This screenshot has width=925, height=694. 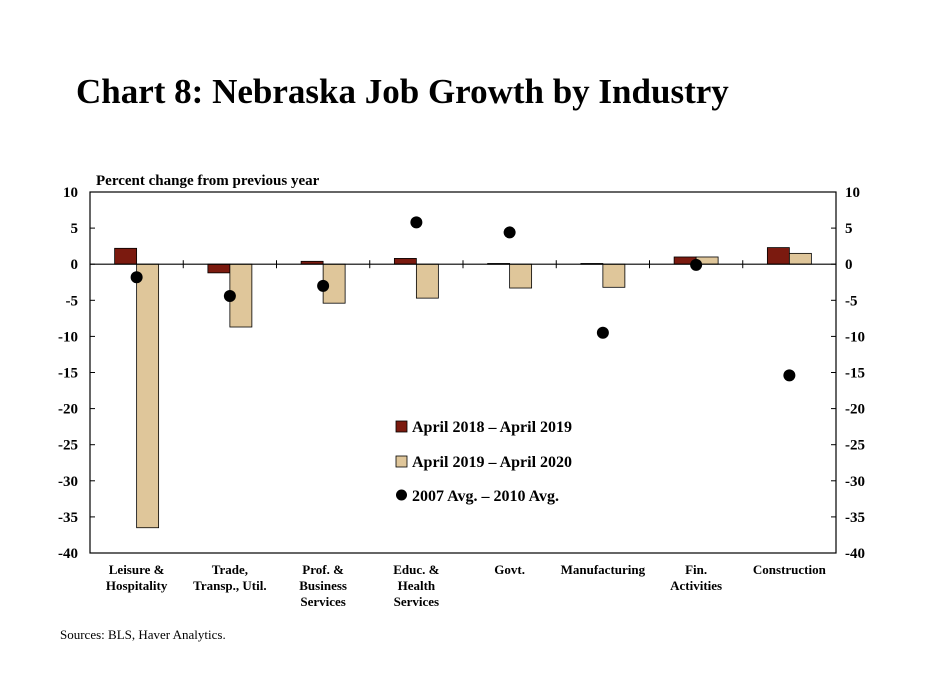 What do you see at coordinates (855, 482) in the screenshot?
I see `y-tick-label-right: -30` at bounding box center [855, 482].